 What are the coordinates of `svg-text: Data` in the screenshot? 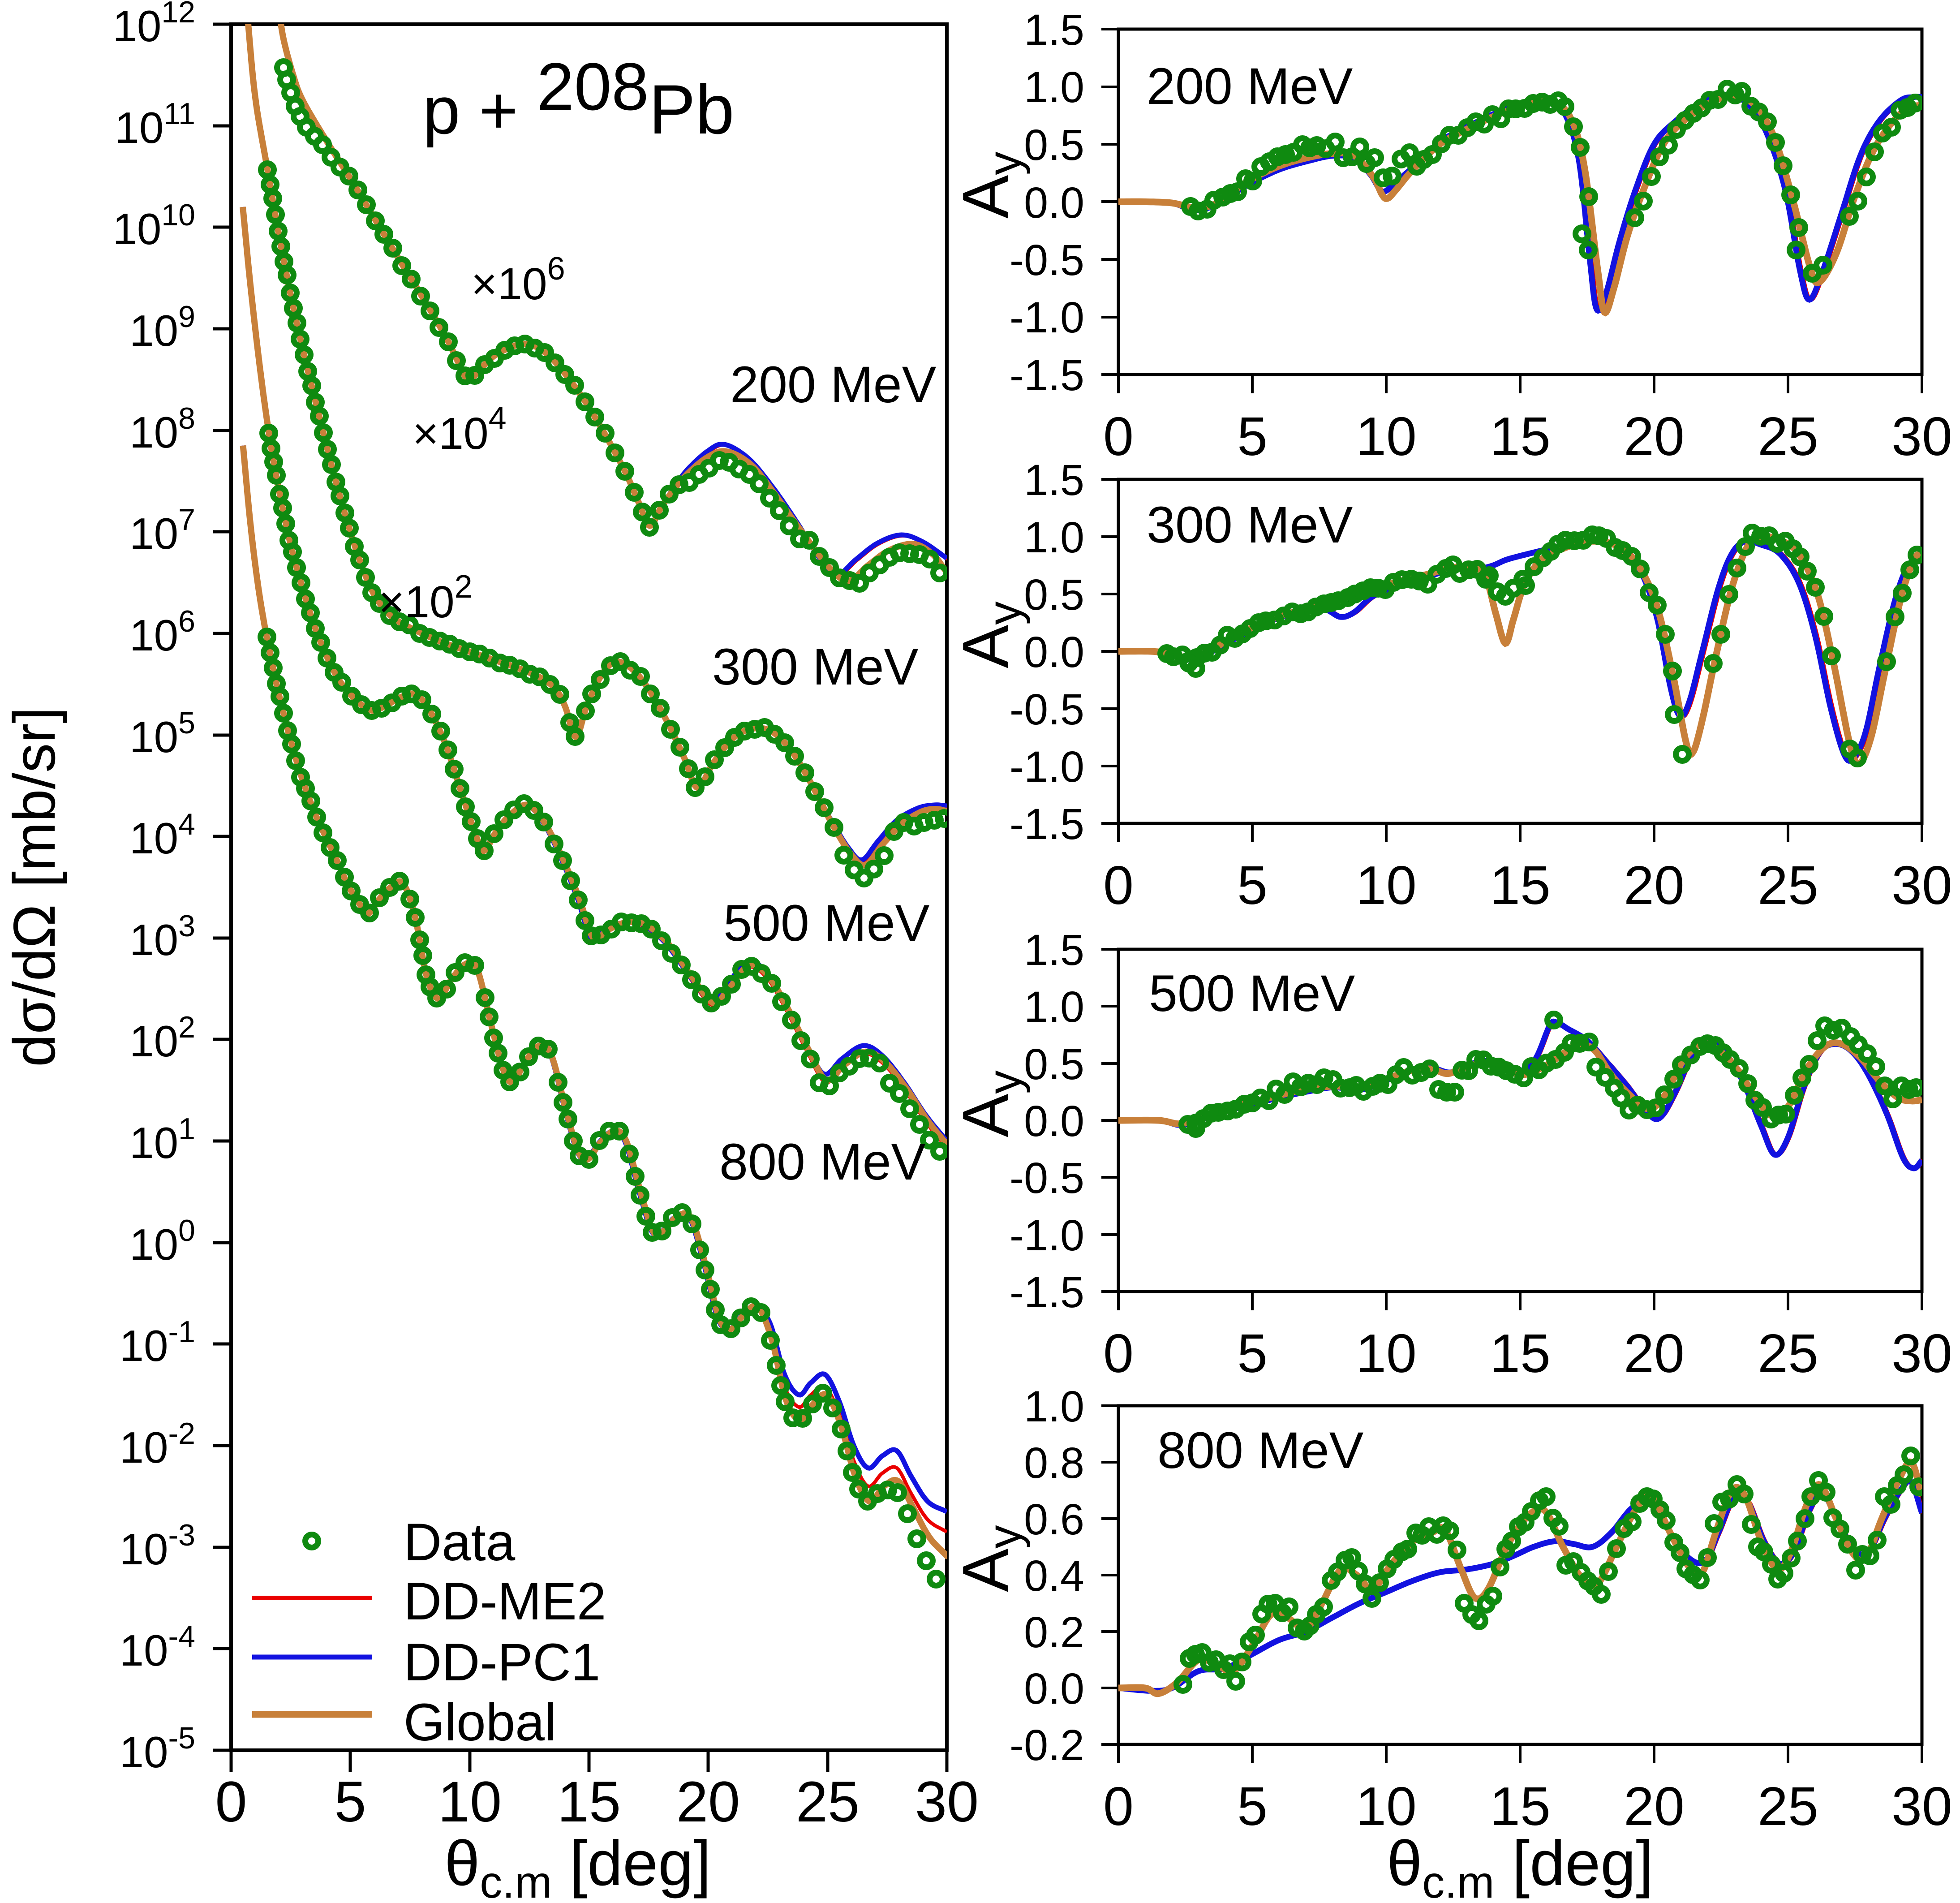 It's located at (460, 1542).